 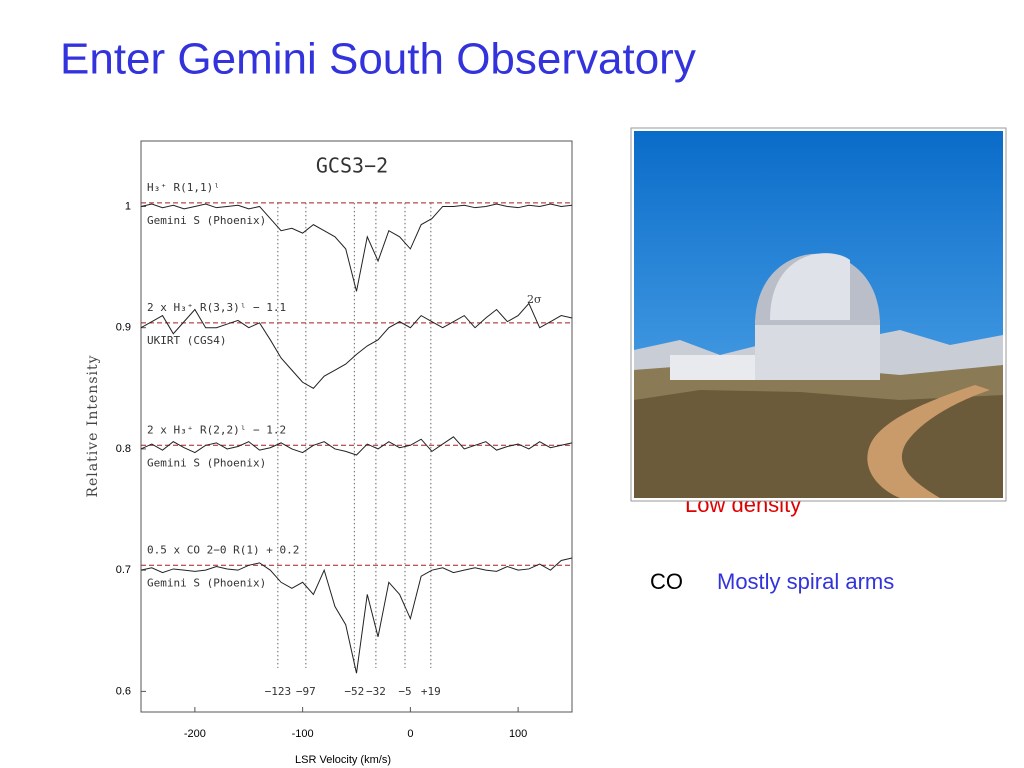 I want to click on x-tick-label: -100, so click(x=303, y=734).